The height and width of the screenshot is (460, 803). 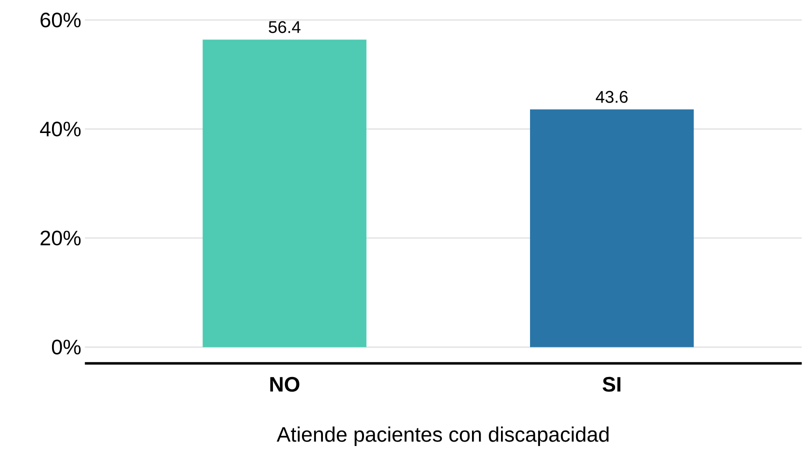 What do you see at coordinates (60, 238) in the screenshot?
I see `y-tick-label: 20%` at bounding box center [60, 238].